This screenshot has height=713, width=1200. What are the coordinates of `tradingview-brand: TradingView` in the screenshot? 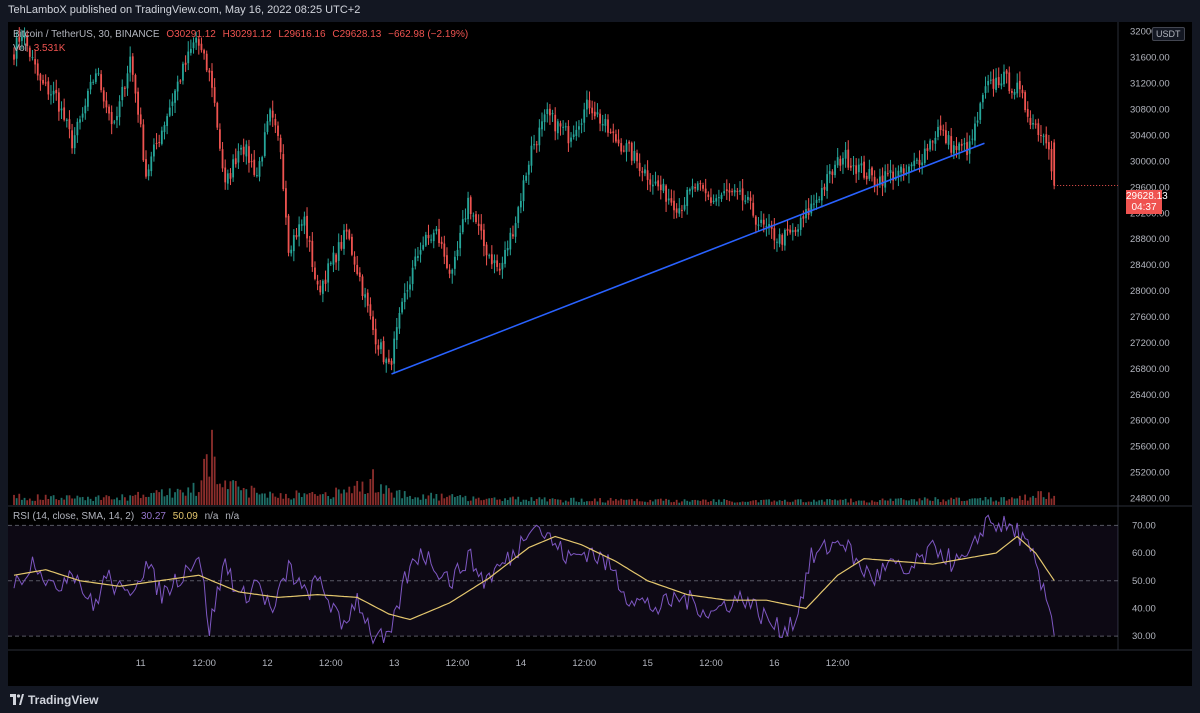 It's located at (63, 700).